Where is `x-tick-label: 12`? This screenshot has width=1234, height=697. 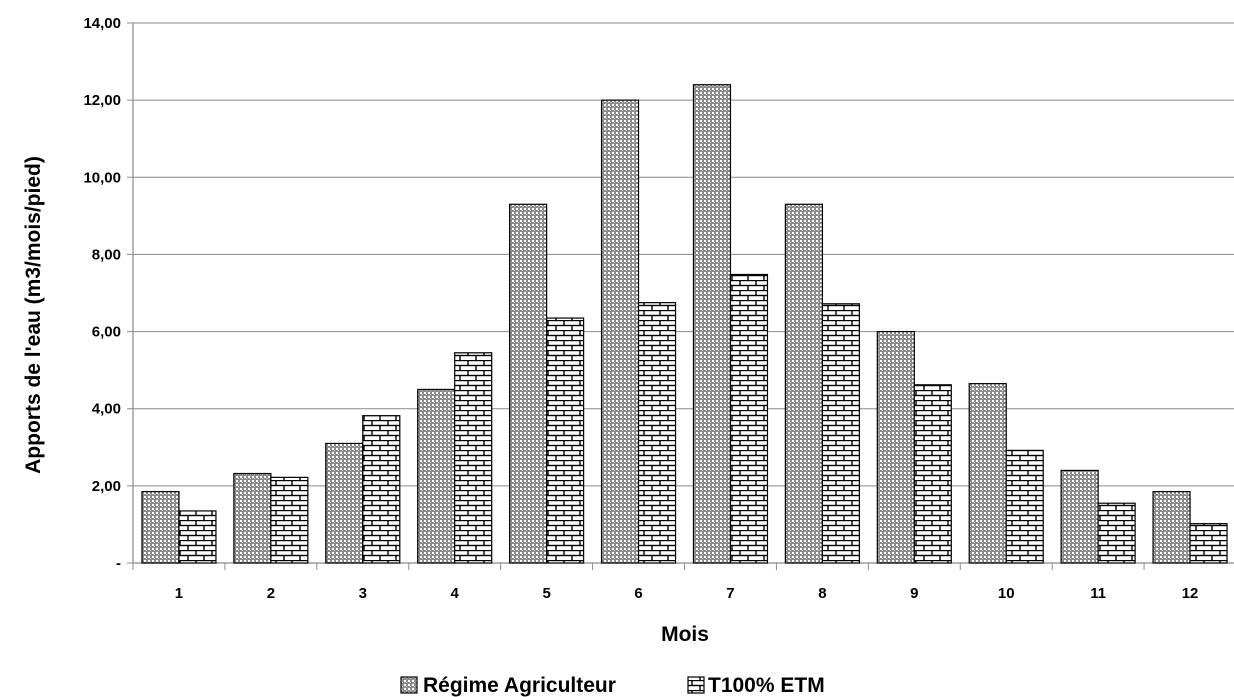 x-tick-label: 12 is located at coordinates (1190, 593).